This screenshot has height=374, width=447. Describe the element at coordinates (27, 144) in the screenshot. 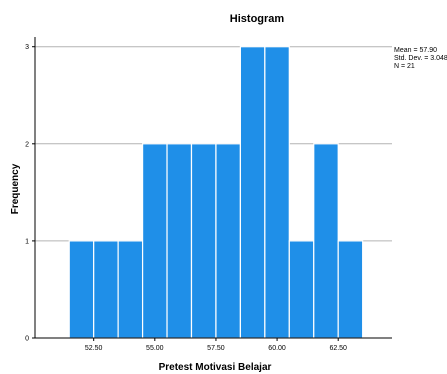

I see `y-tick-label: 2` at that location.